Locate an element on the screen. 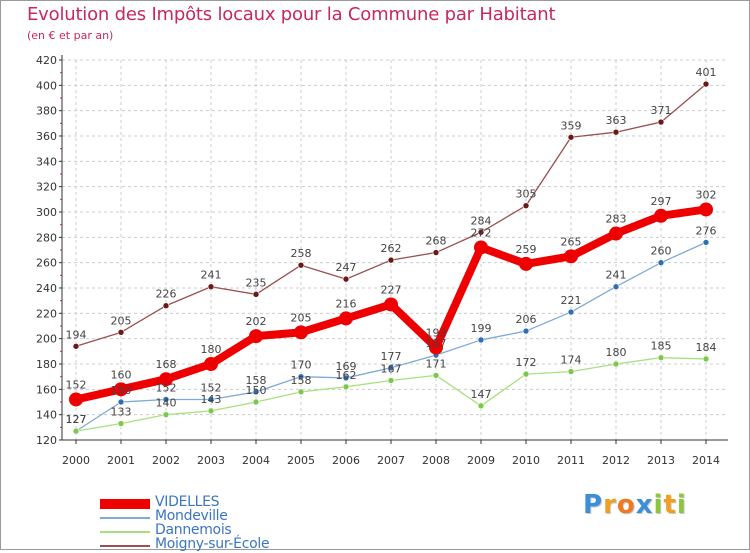 Image resolution: width=750 pixels, height=553 pixels. data-label: 167 is located at coordinates (391, 368).